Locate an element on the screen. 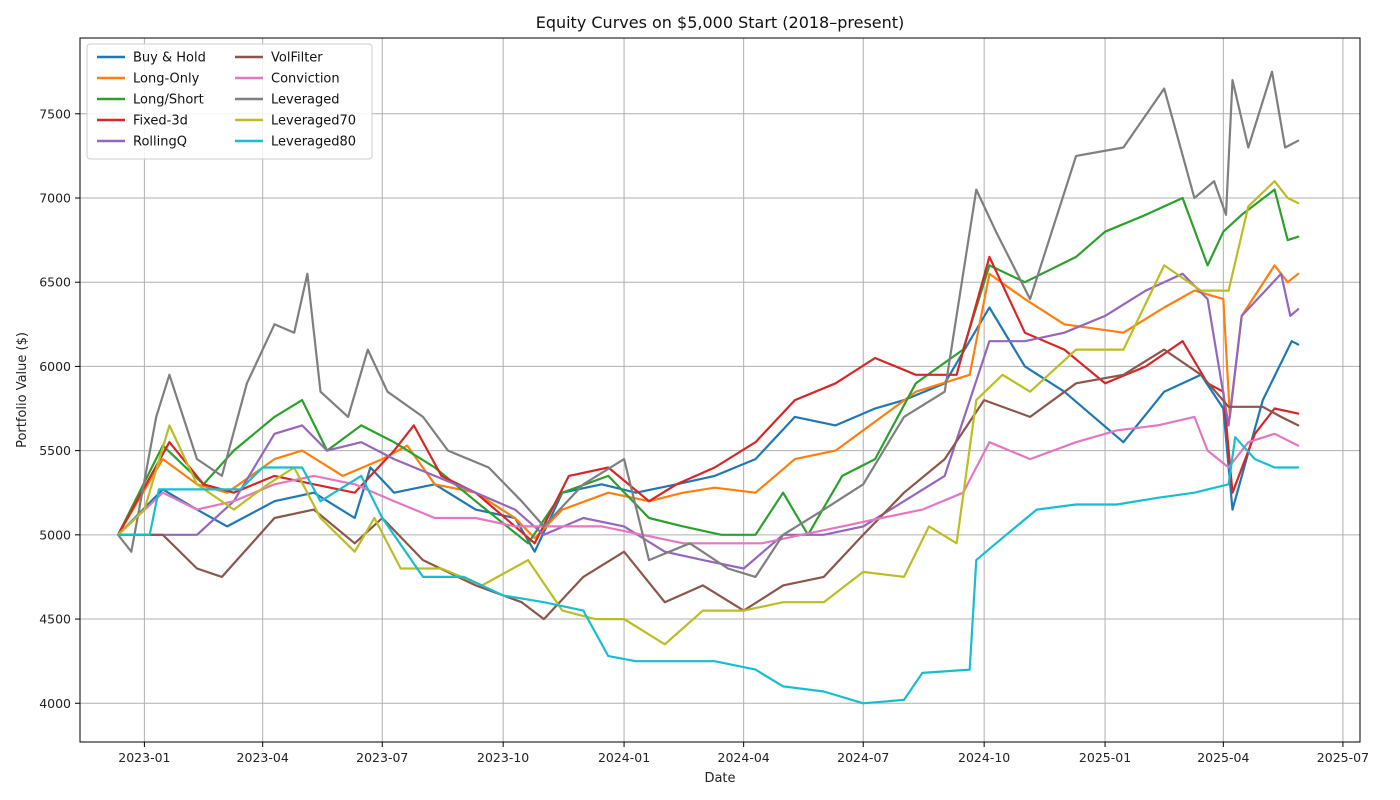 This screenshot has width=1400, height=800. x-tick-label: 2023-10 is located at coordinates (503, 757).